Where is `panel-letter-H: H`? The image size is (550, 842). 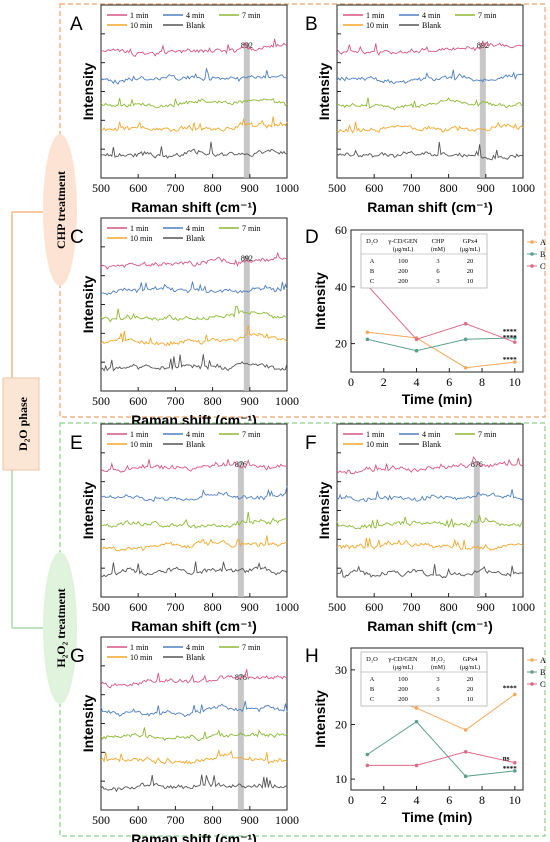
panel-letter-H: H is located at coordinates (312, 656).